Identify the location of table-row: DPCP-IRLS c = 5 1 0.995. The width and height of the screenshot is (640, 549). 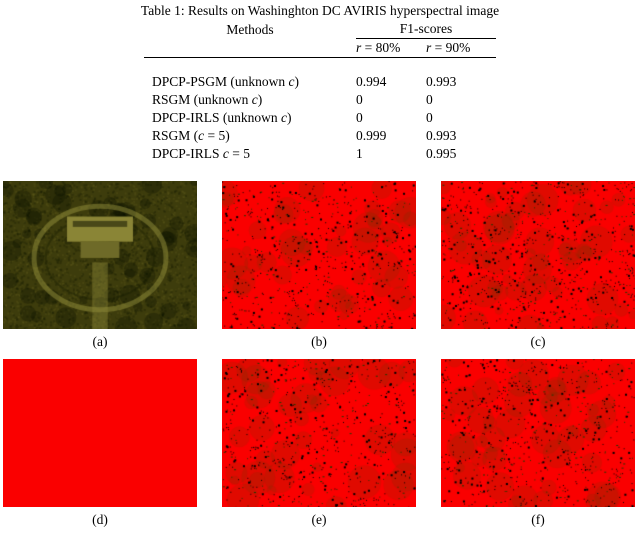
(320, 154).